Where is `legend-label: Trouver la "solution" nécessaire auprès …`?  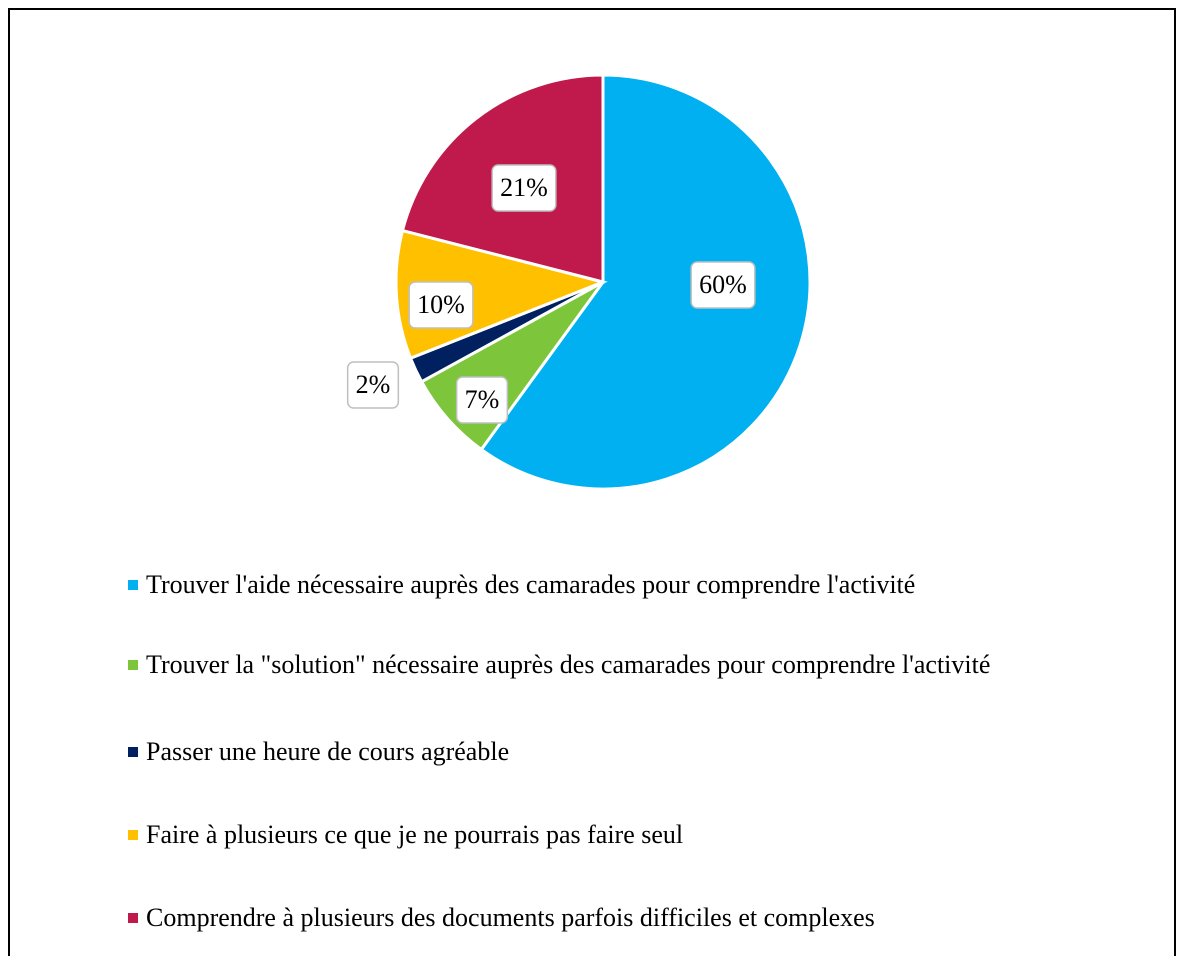
legend-label: Trouver la "solution" nécessaire auprès … is located at coordinates (568, 664).